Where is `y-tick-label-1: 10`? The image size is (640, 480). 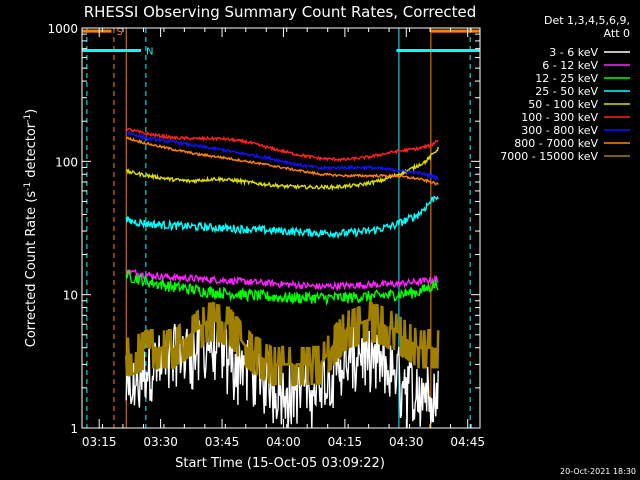
y-tick-label-1: 10 is located at coordinates (70, 296).